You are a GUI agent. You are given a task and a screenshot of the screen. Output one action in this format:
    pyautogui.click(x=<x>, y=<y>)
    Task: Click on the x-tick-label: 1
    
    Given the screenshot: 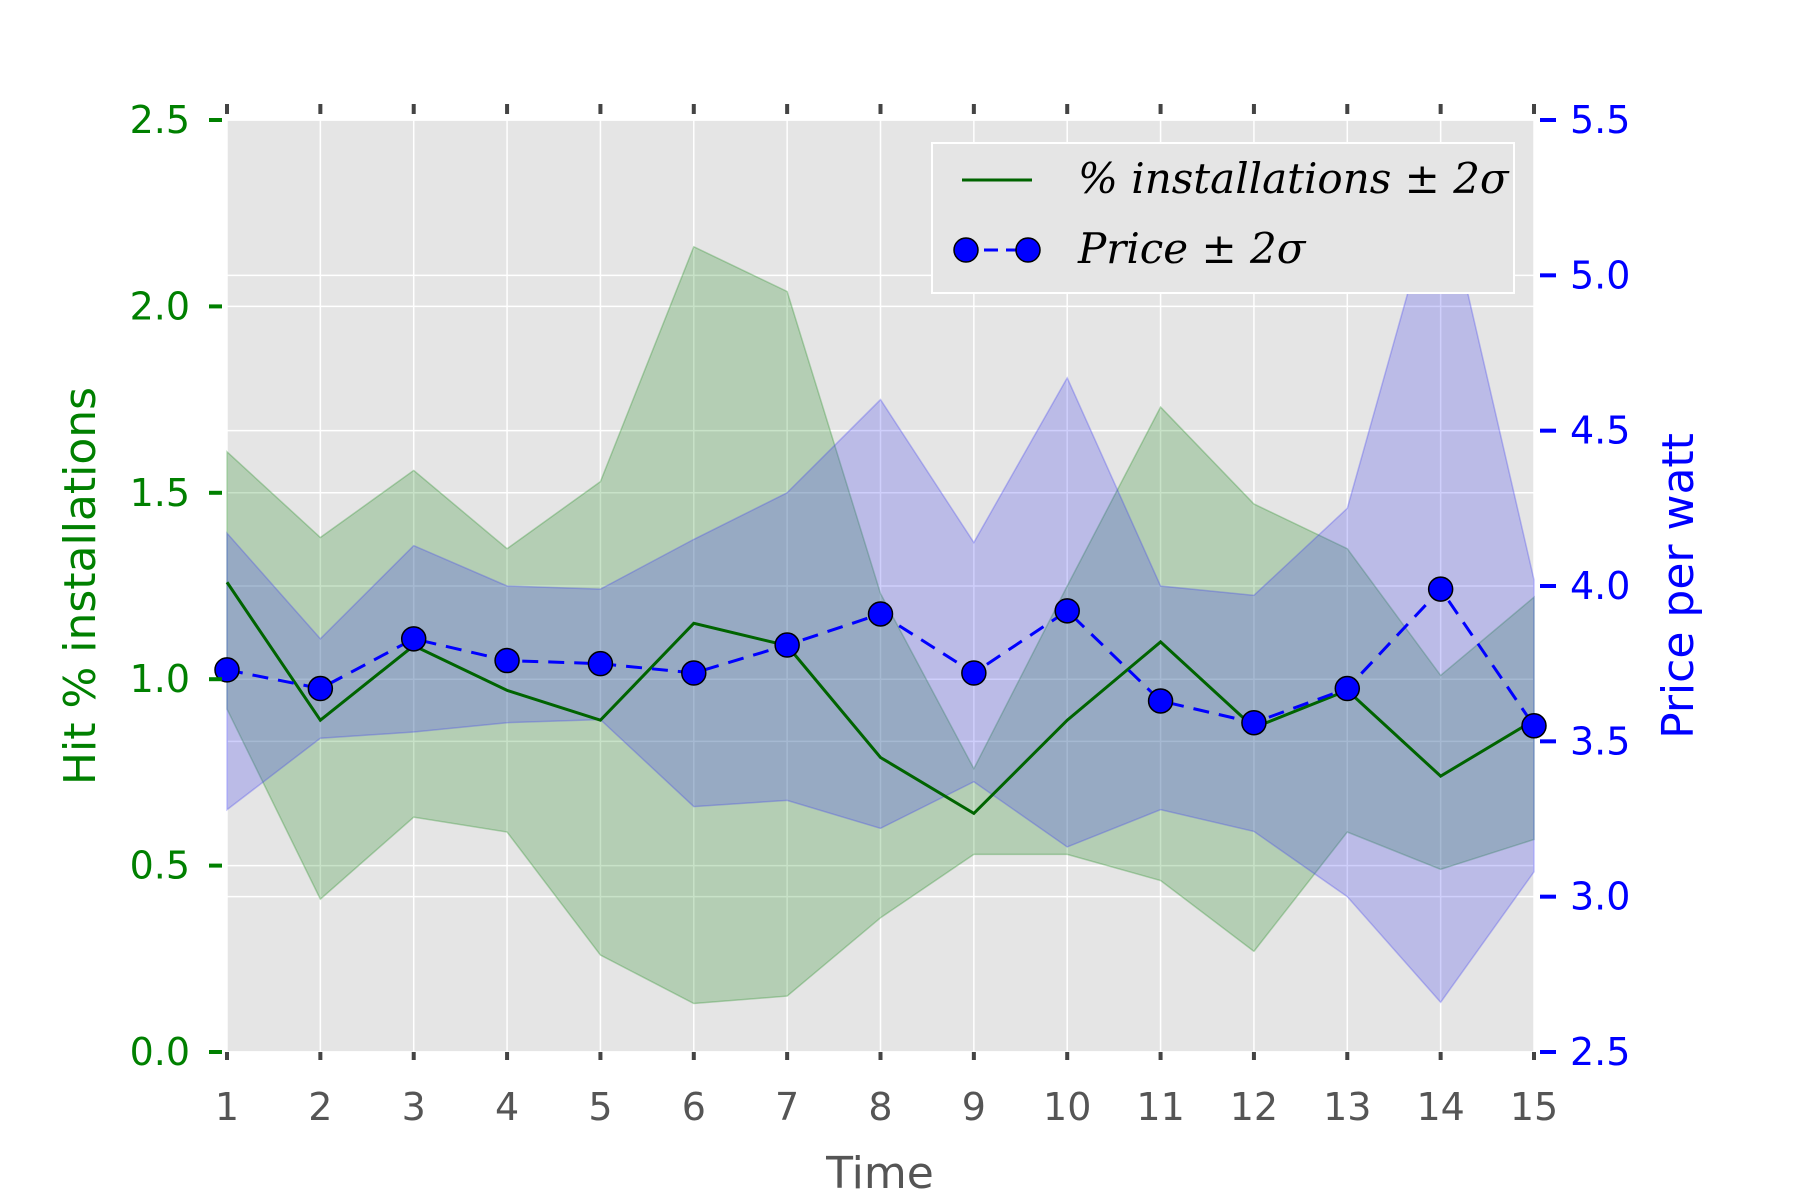 What is the action you would take?
    pyautogui.click(x=227, y=1107)
    